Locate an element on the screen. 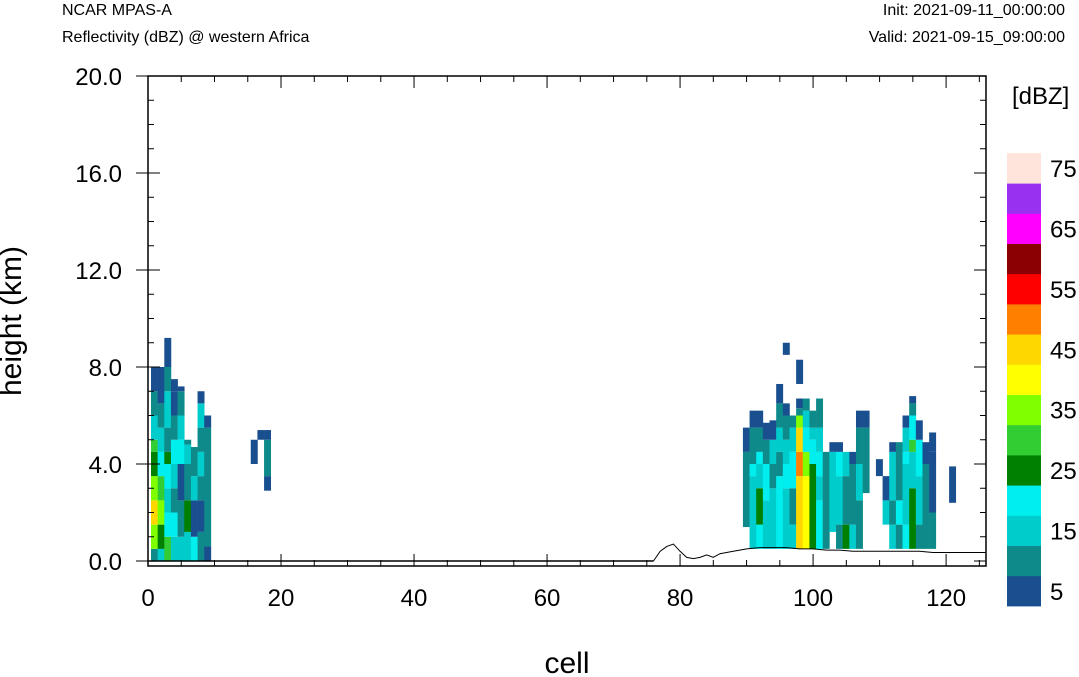 The width and height of the screenshot is (1079, 677). x-tick-label: 60 is located at coordinates (547, 598).